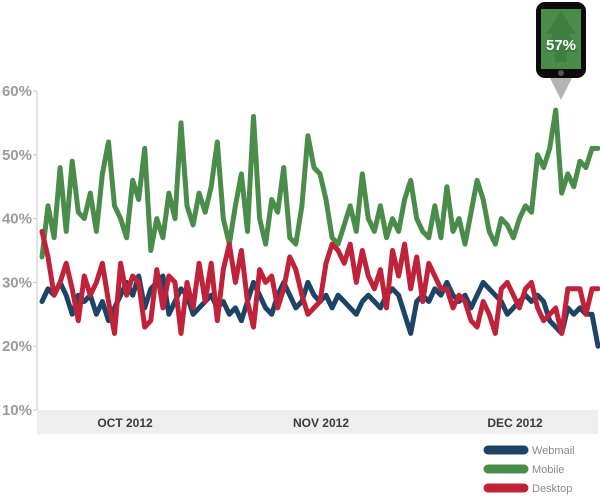 The image size is (600, 500). I want to click on callout-pointer, so click(561, 89).